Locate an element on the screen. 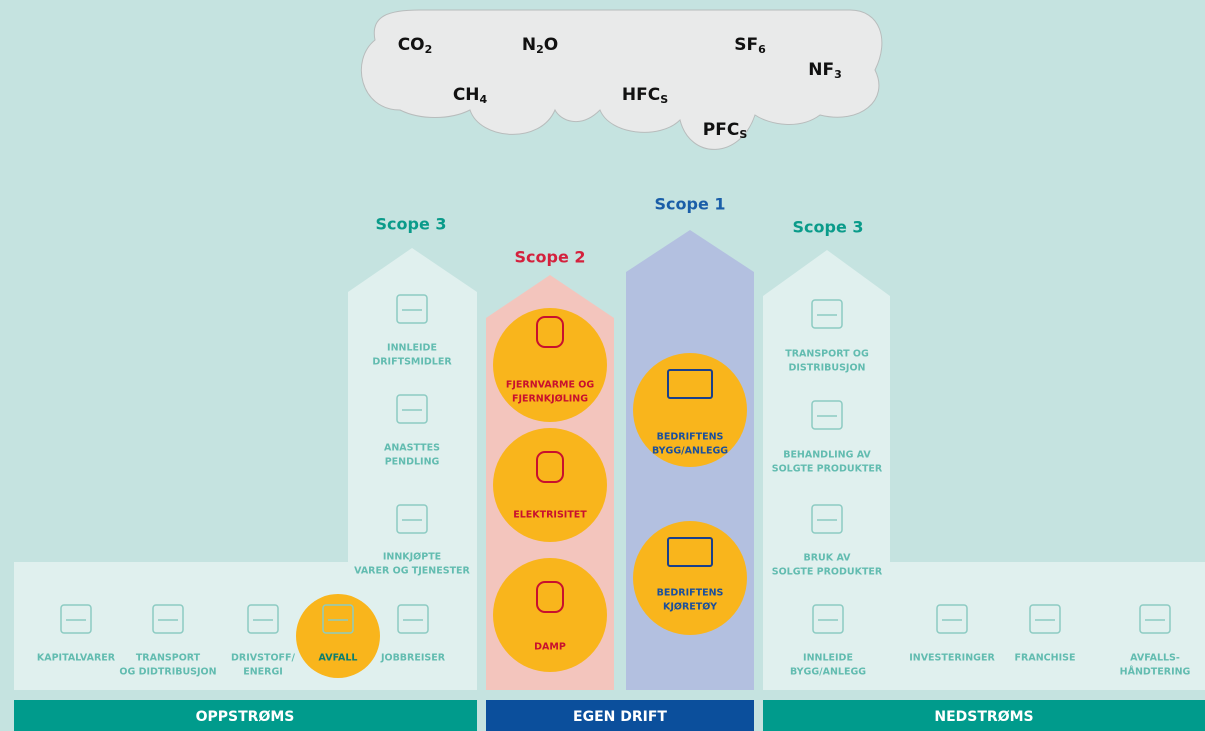 The height and width of the screenshot is (731, 1205). gas-label: PFCS is located at coordinates (725, 130).